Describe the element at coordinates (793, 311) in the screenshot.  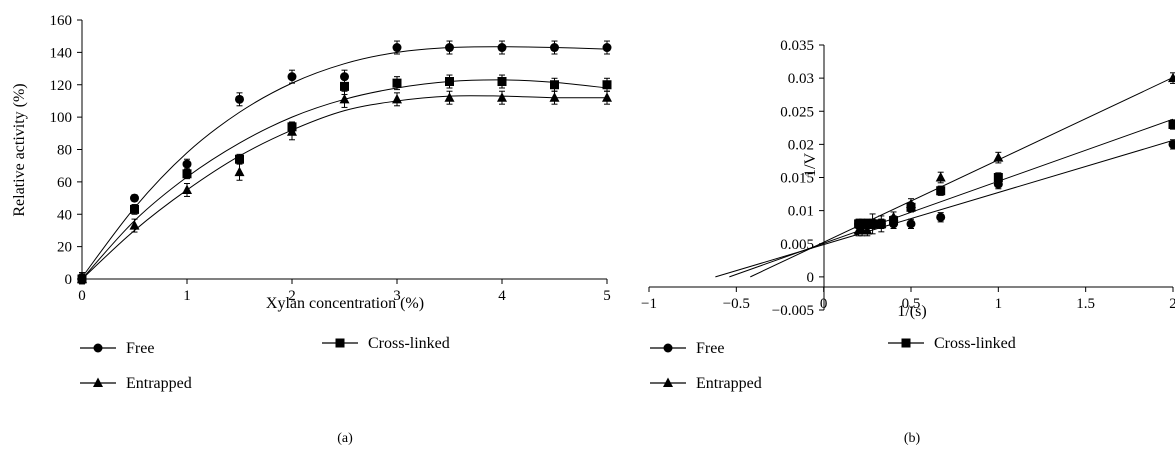
I see `y-tick-label: −0.005` at that location.